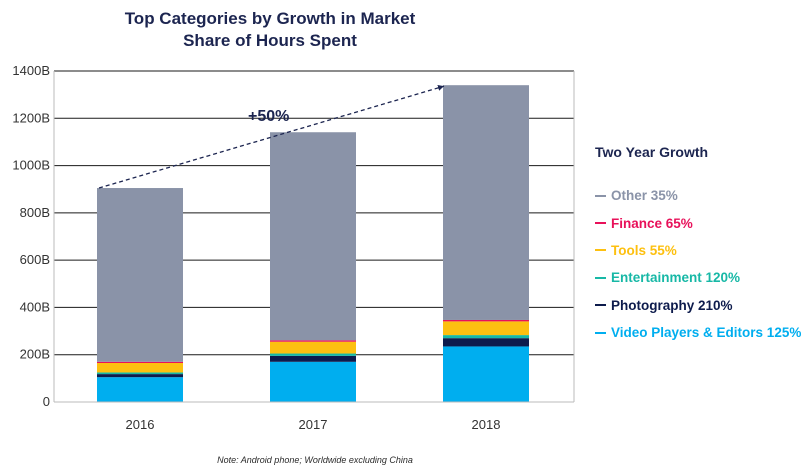 The image size is (807, 469). I want to click on y-tick-label: 1400B, so click(31, 70).